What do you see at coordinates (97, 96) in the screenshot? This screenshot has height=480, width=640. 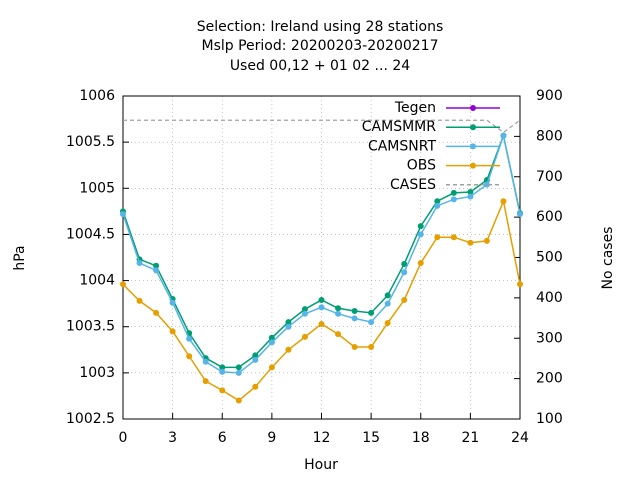 I see `y-tick-label: 1006` at bounding box center [97, 96].